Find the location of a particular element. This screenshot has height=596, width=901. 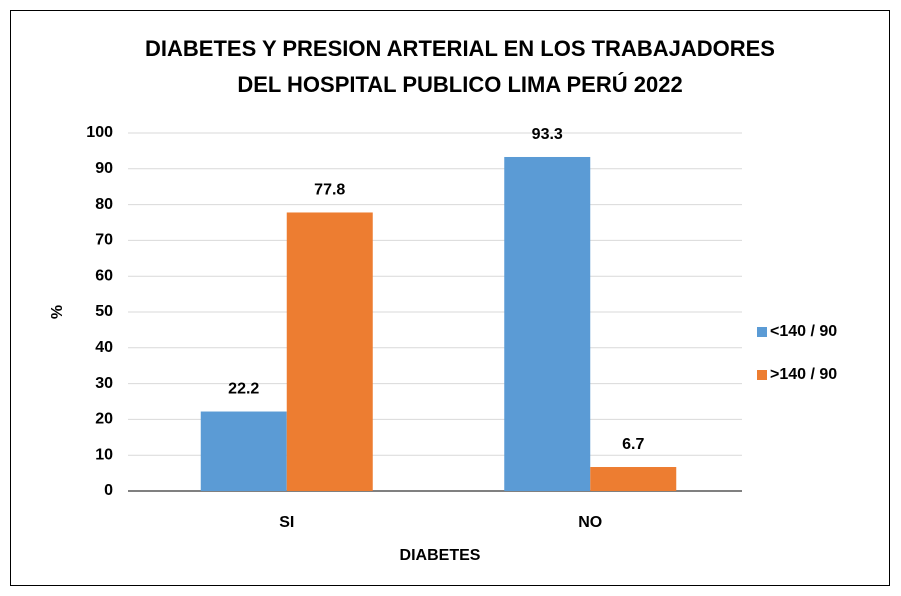

y-tick-label: 10 is located at coordinates (104, 454).